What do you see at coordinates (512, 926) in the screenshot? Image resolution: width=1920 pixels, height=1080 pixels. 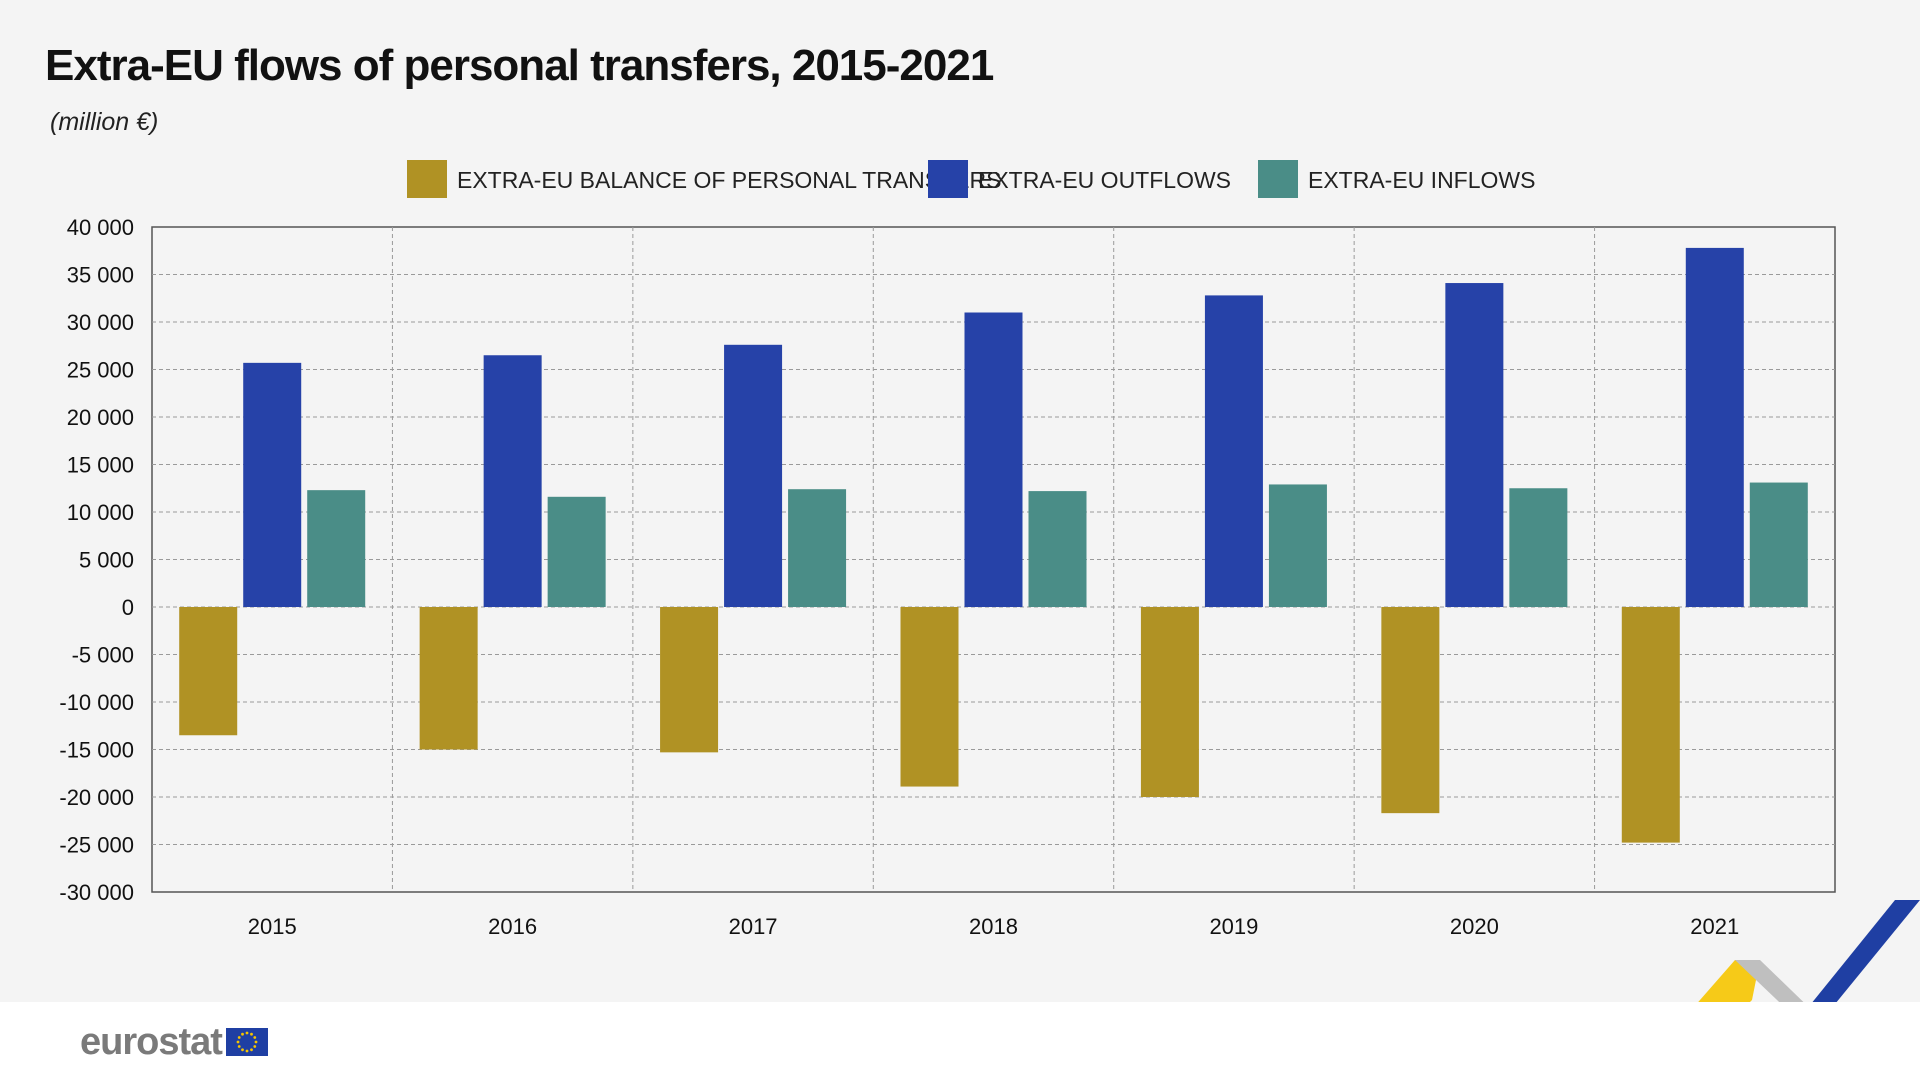 I see `x-tick-label: 2016` at bounding box center [512, 926].